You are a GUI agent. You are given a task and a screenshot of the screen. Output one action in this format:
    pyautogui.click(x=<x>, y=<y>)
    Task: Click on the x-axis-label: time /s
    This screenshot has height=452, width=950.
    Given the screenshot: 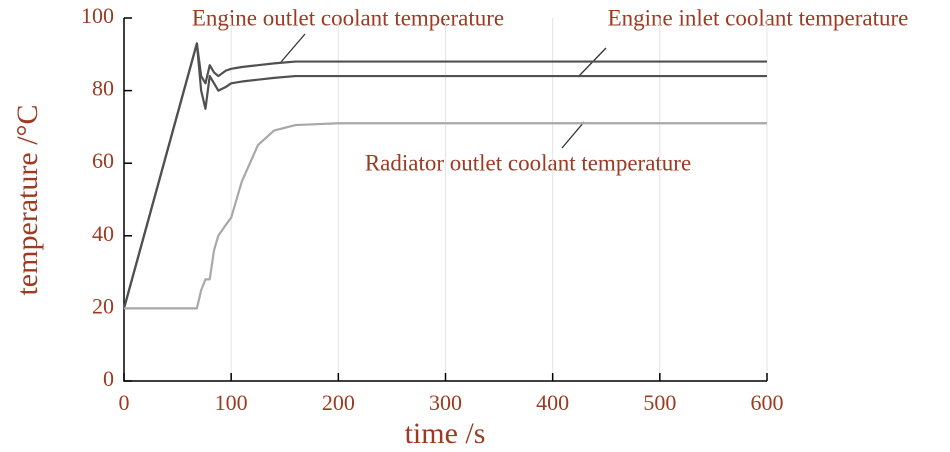 What is the action you would take?
    pyautogui.click(x=445, y=433)
    